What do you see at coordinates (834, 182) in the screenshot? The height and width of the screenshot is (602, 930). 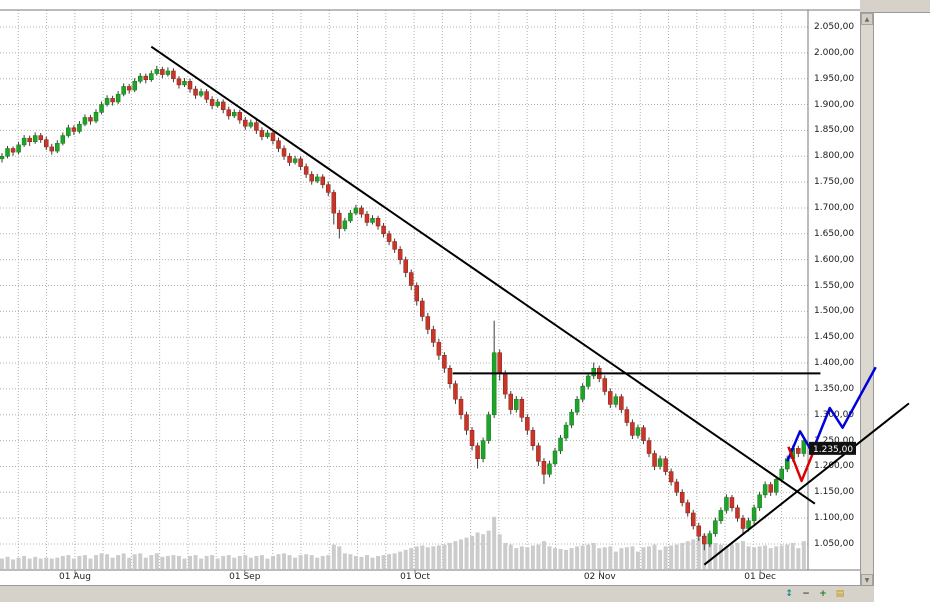 I see `price-tick-label: 1.750,00` at bounding box center [834, 182].